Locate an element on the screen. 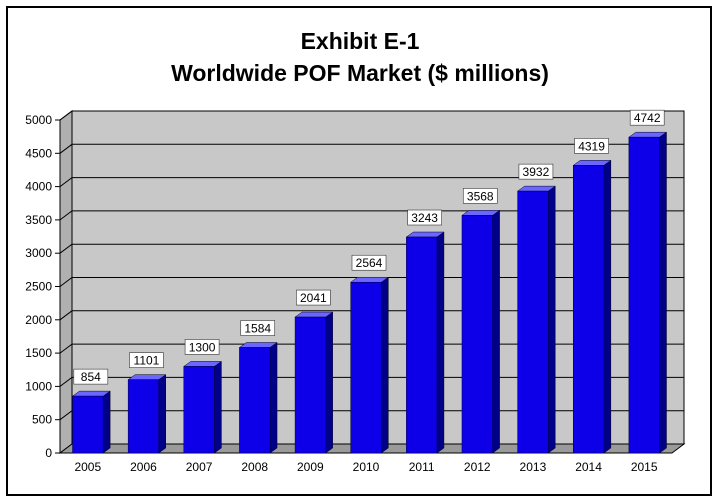 The height and width of the screenshot is (504, 720). data-label: 2564 is located at coordinates (369, 262).